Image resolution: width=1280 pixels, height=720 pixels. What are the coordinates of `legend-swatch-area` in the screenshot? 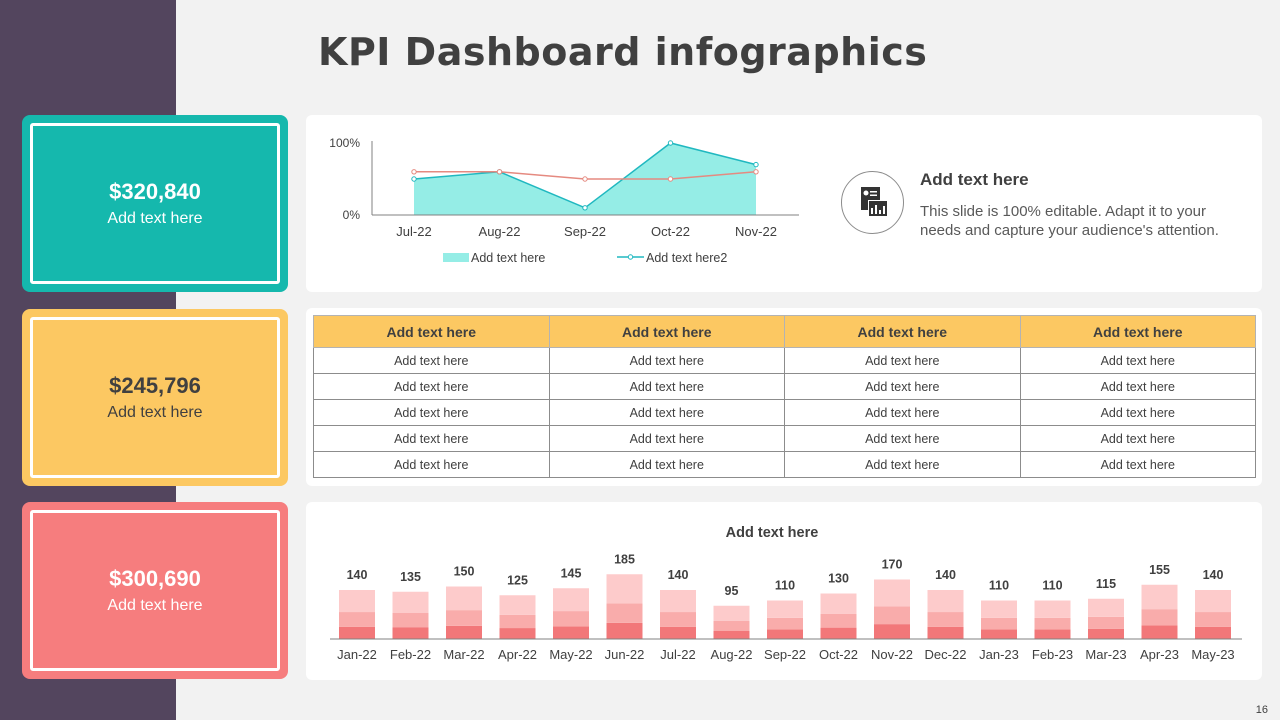 It's located at (456, 257).